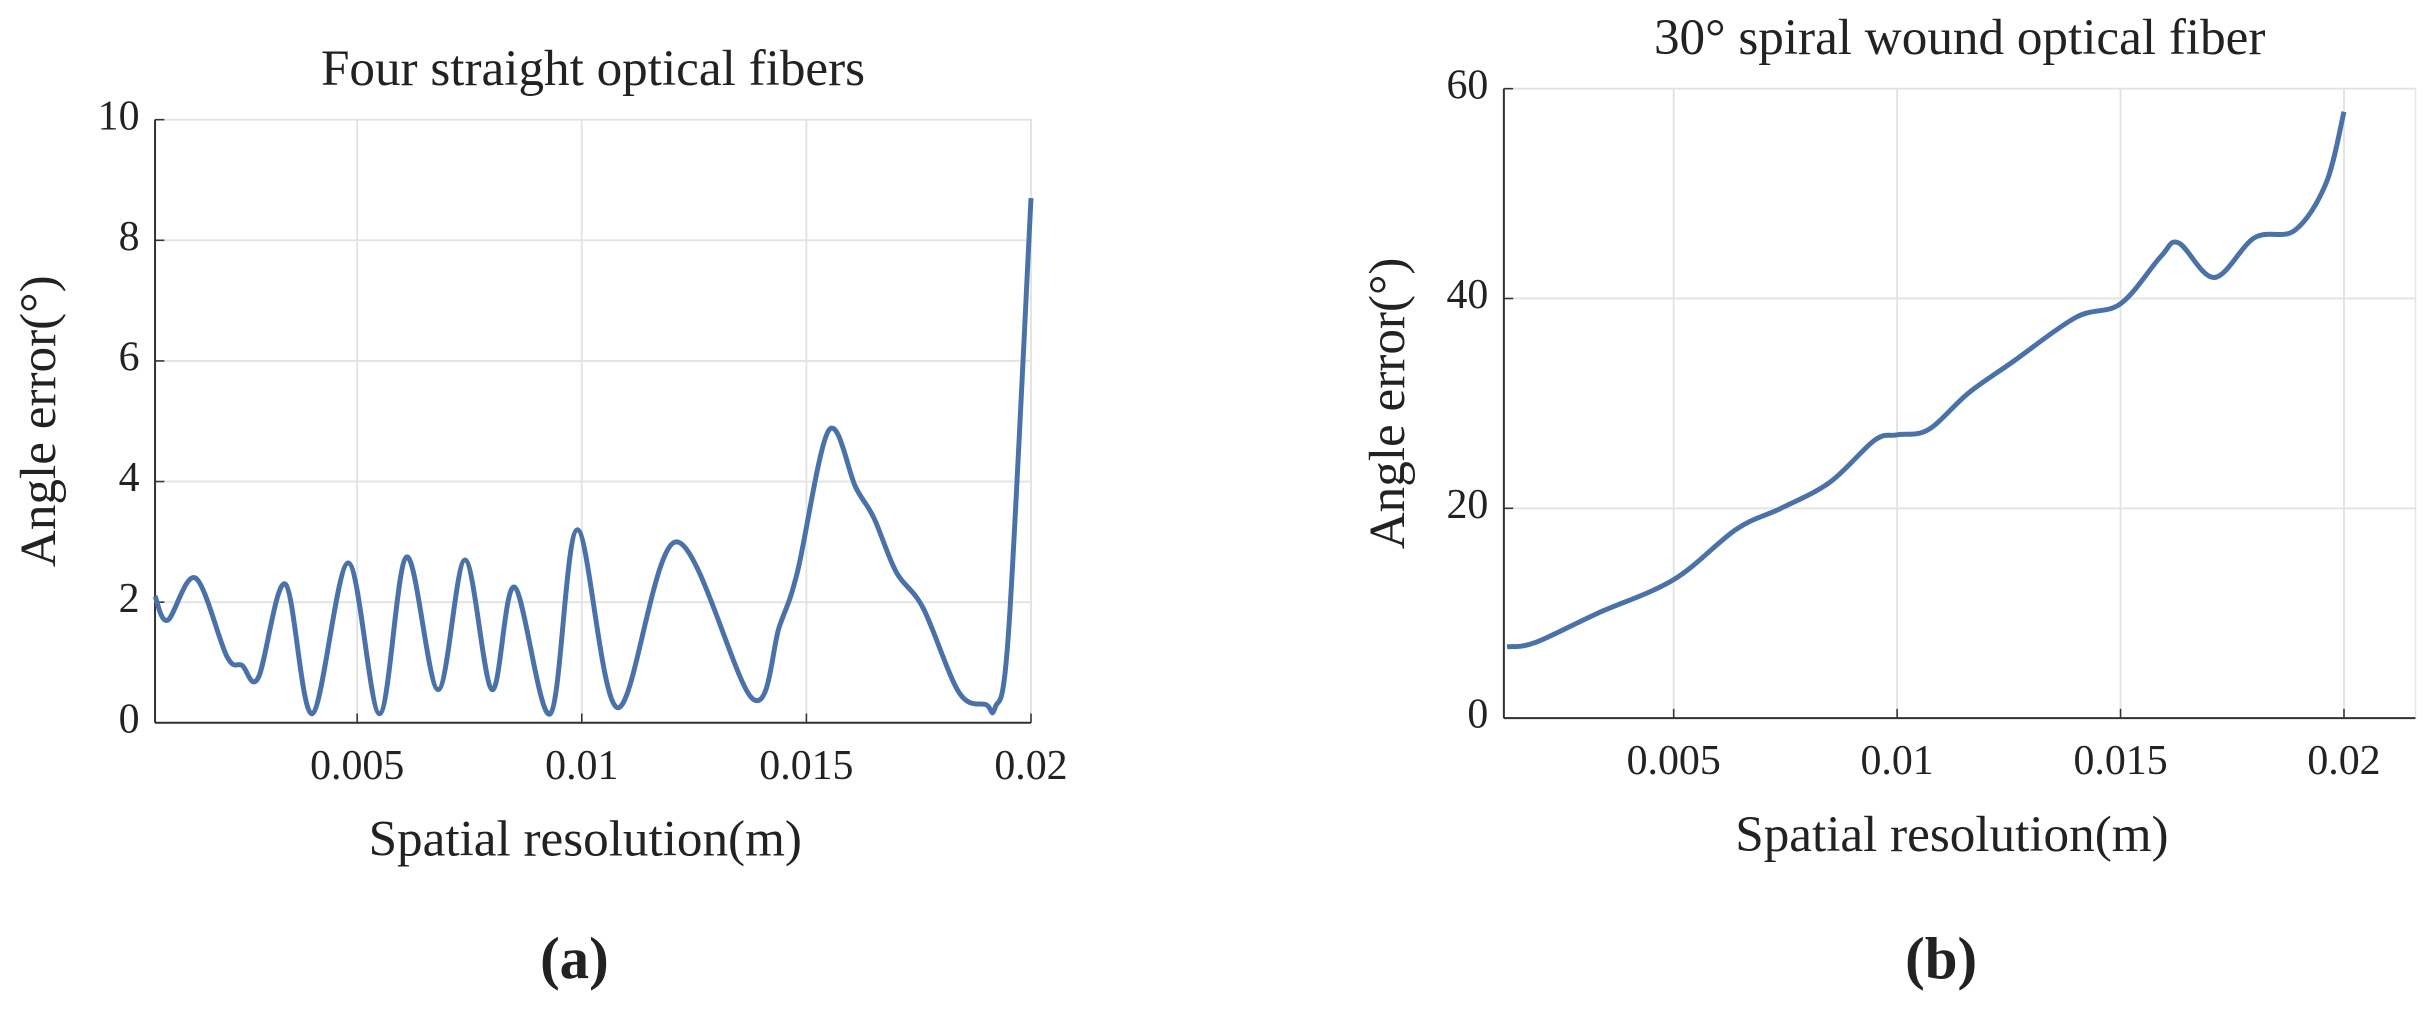 This screenshot has width=2431, height=1013. I want to click on y-tick-label: 20, so click(1468, 505).